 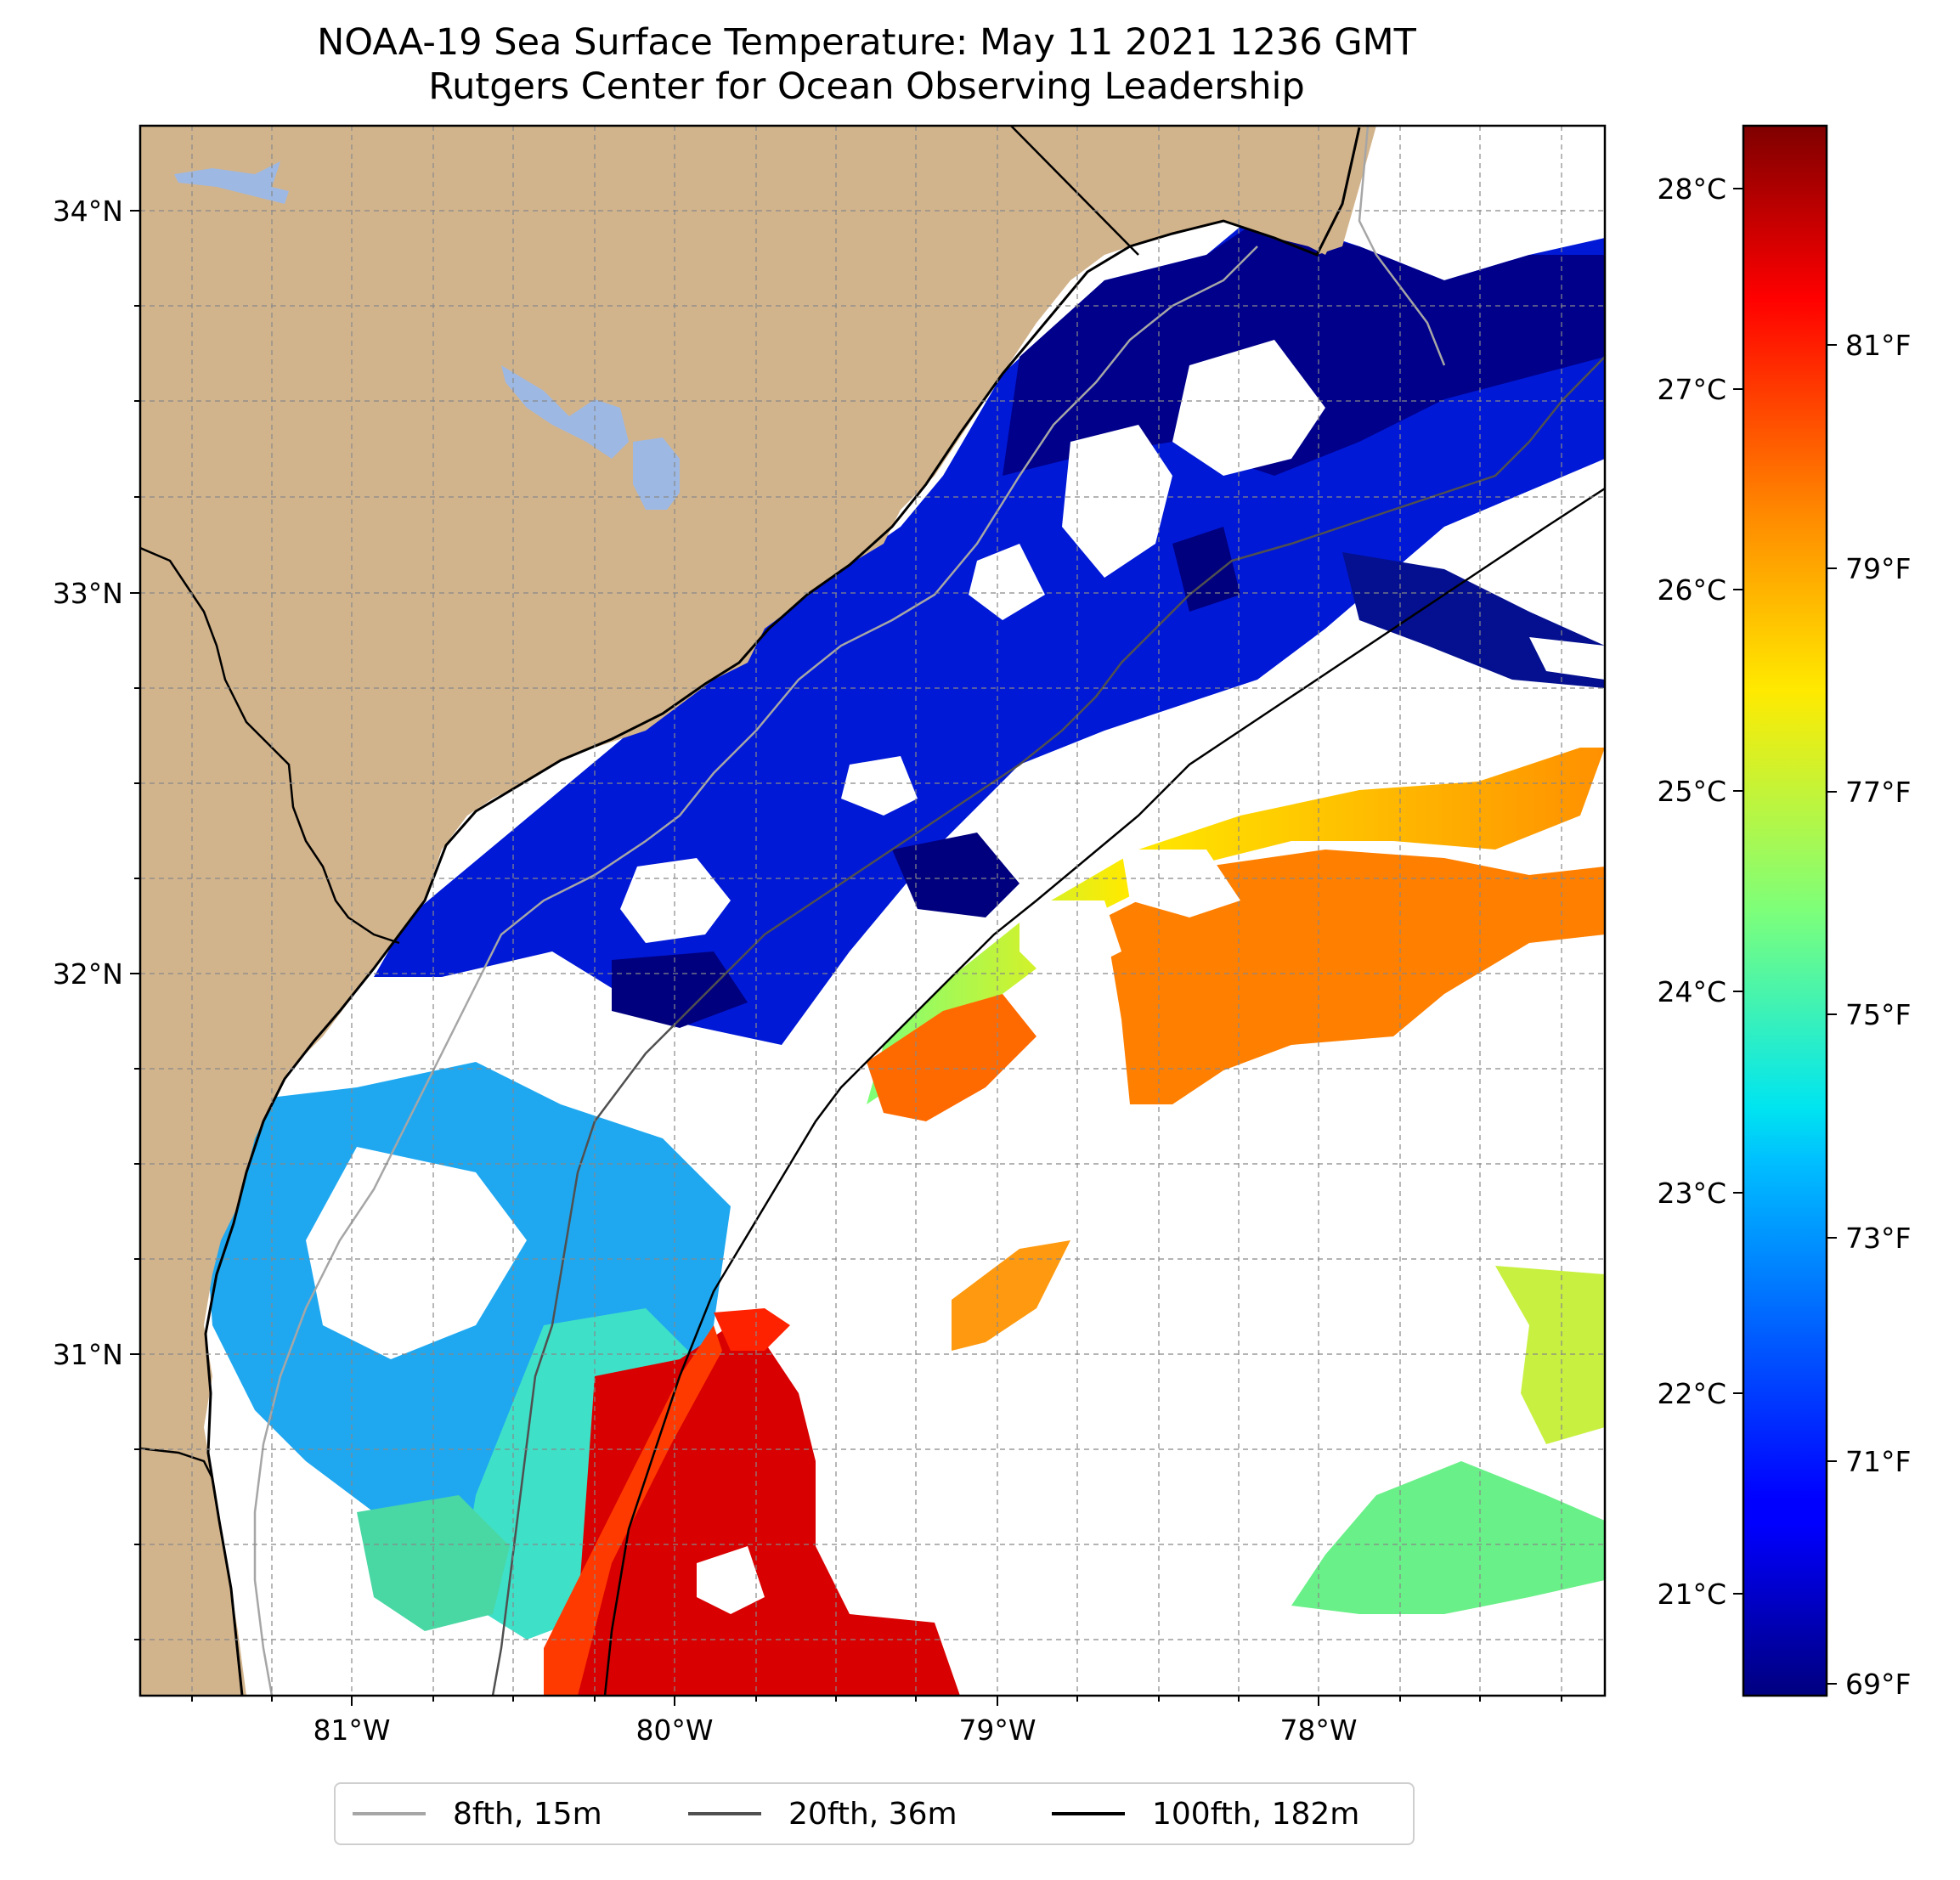 What do you see at coordinates (1550, 1355) in the screenshot?
I see `sst-yellowgreen-east` at bounding box center [1550, 1355].